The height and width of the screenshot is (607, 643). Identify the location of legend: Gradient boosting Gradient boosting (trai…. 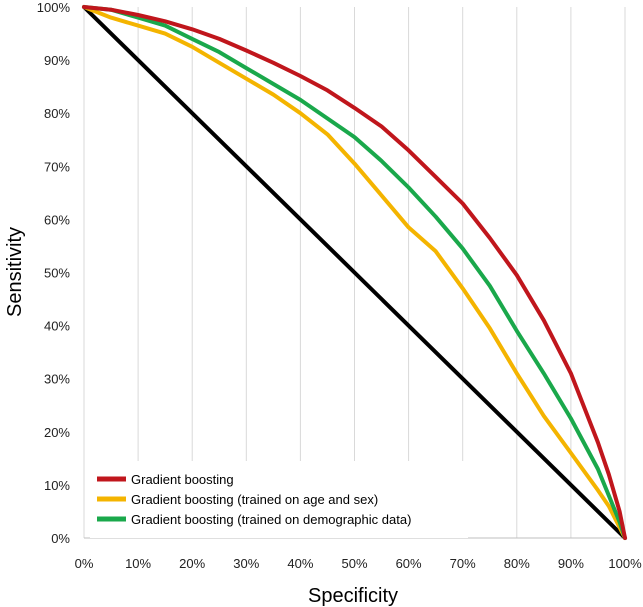
(279, 499).